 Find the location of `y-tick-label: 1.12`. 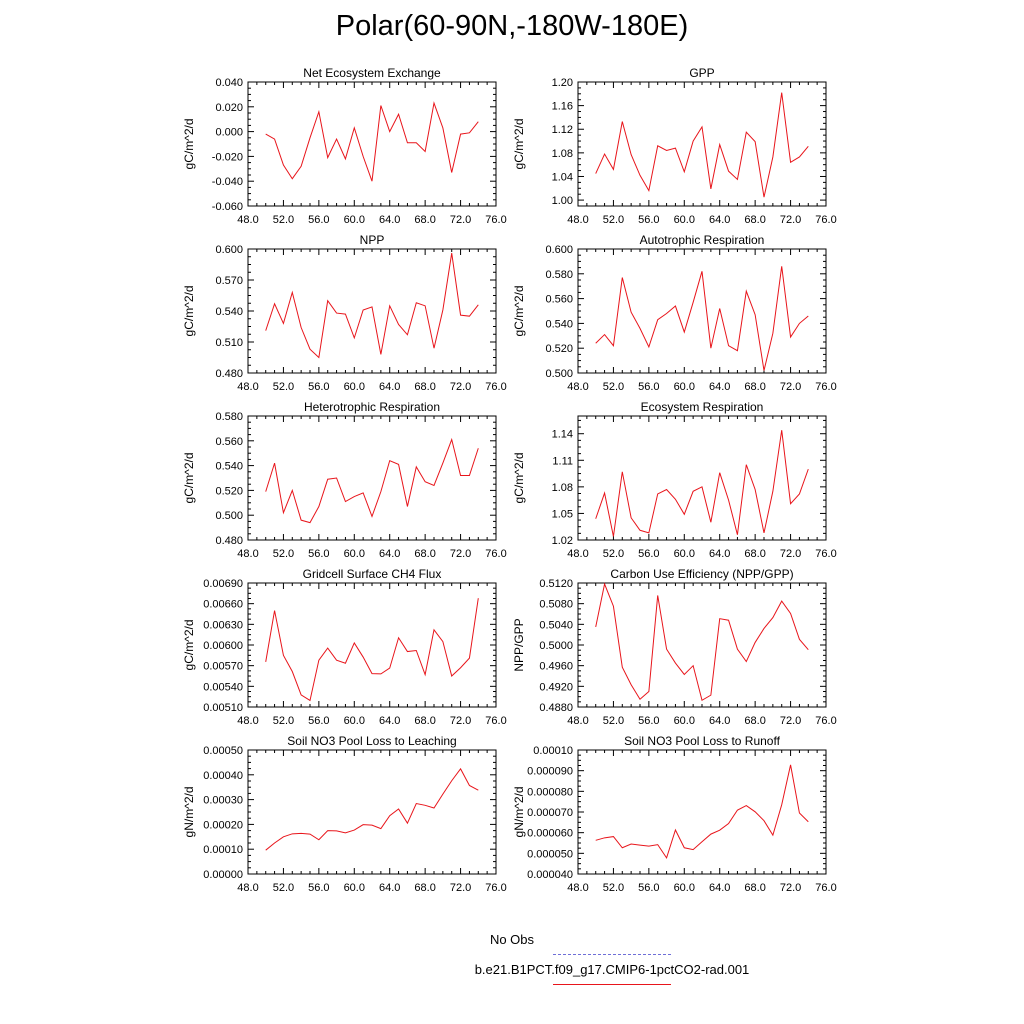

y-tick-label: 1.12 is located at coordinates (562, 130).